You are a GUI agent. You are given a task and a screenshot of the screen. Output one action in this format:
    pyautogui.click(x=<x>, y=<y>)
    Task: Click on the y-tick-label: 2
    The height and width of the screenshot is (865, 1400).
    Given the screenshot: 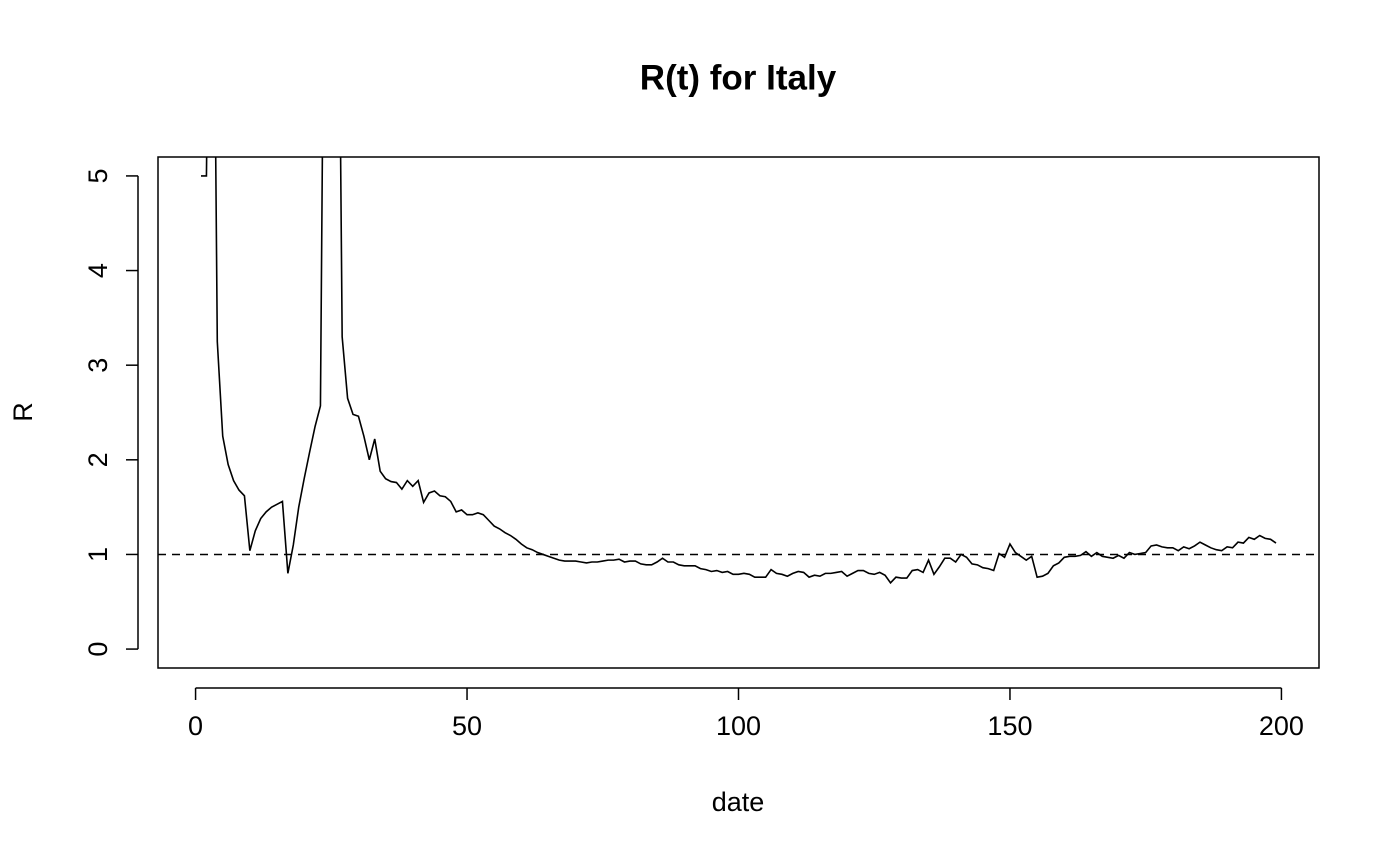 What is the action you would take?
    pyautogui.click(x=98, y=459)
    